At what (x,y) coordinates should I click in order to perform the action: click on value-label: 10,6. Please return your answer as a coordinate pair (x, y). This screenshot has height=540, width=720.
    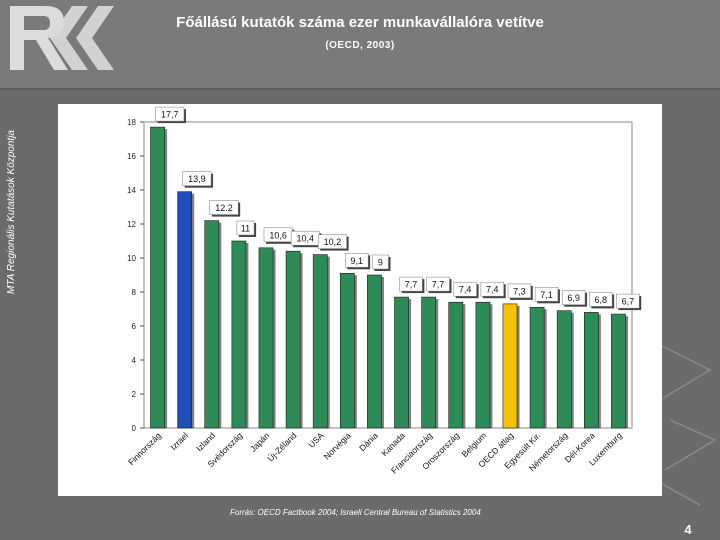
    Looking at the image, I should click on (278, 235).